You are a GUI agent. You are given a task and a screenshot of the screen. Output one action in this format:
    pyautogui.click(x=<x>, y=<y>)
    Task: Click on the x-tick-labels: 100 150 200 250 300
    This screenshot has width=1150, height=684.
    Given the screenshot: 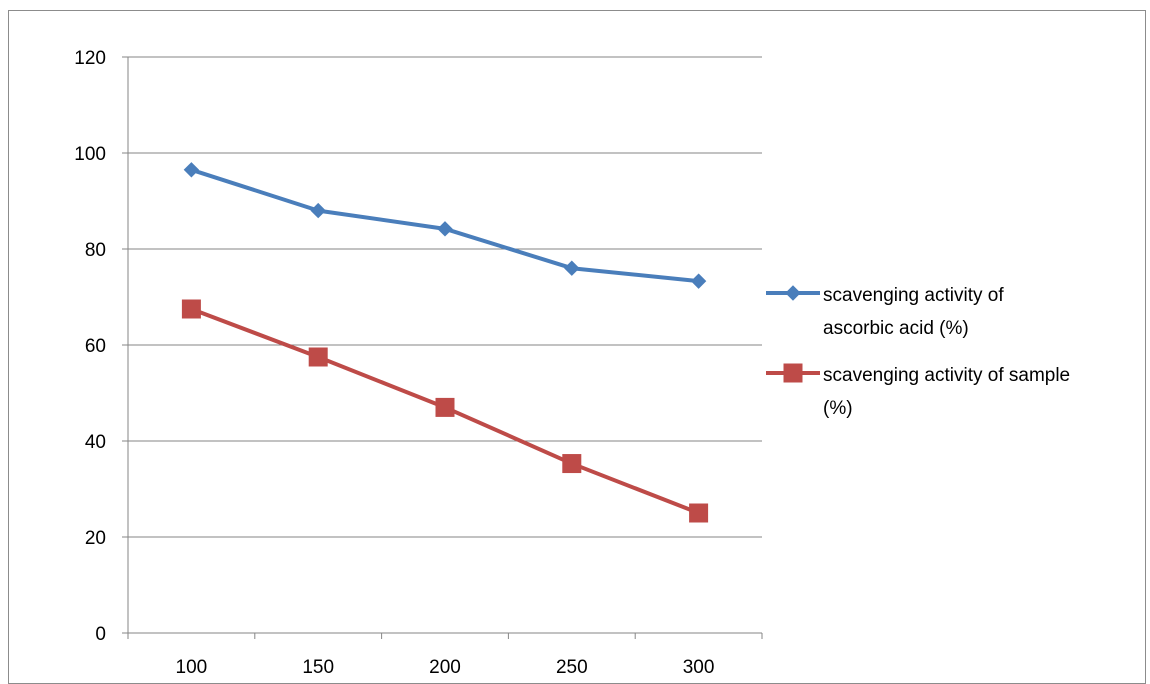 What is the action you would take?
    pyautogui.click(x=445, y=667)
    